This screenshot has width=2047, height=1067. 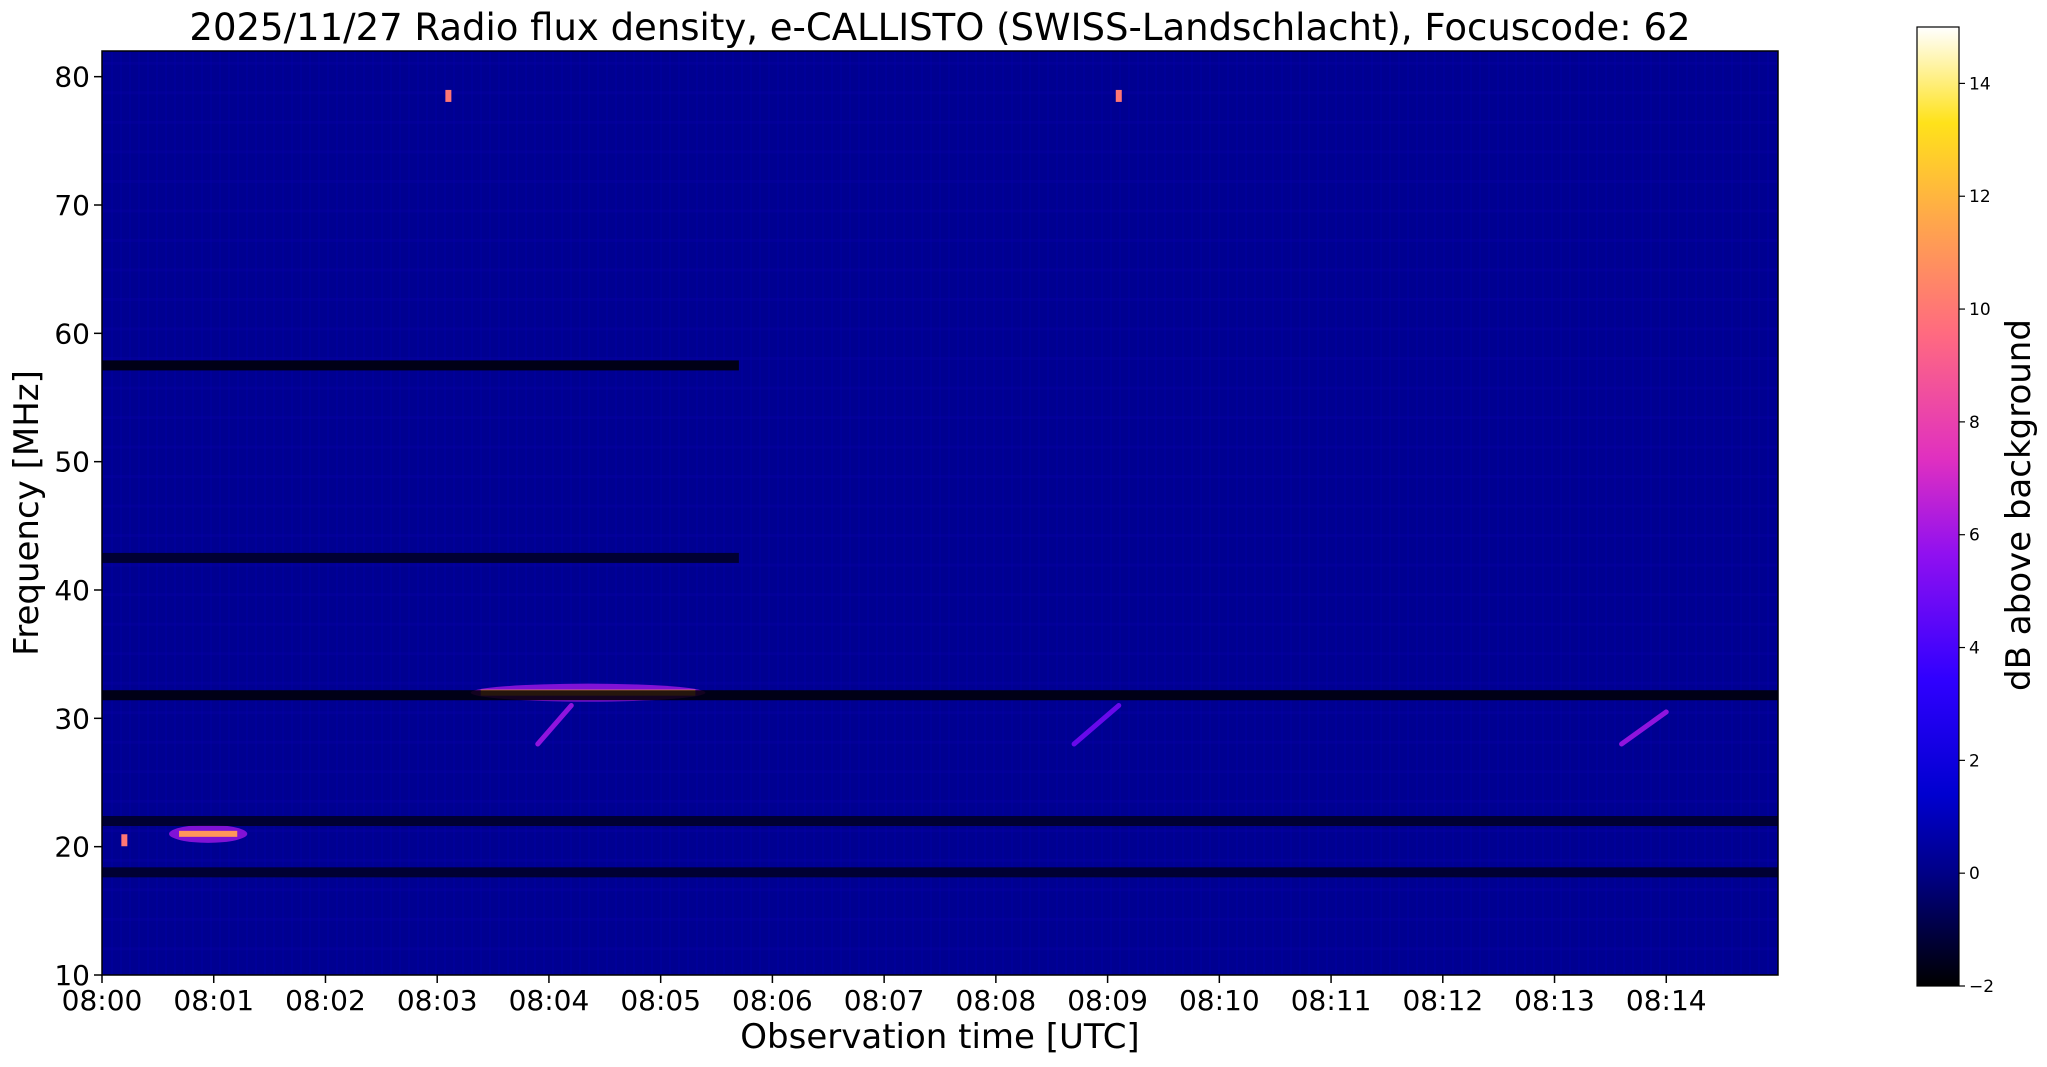 I want to click on colorbar-tick-label: 4, so click(x=1974, y=649).